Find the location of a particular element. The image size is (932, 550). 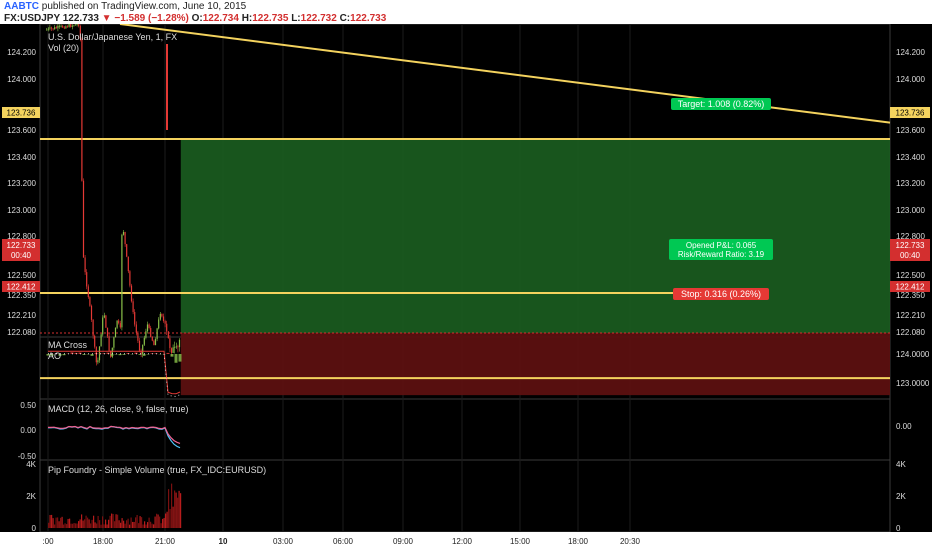

macd-series is located at coordinates (114, 437).